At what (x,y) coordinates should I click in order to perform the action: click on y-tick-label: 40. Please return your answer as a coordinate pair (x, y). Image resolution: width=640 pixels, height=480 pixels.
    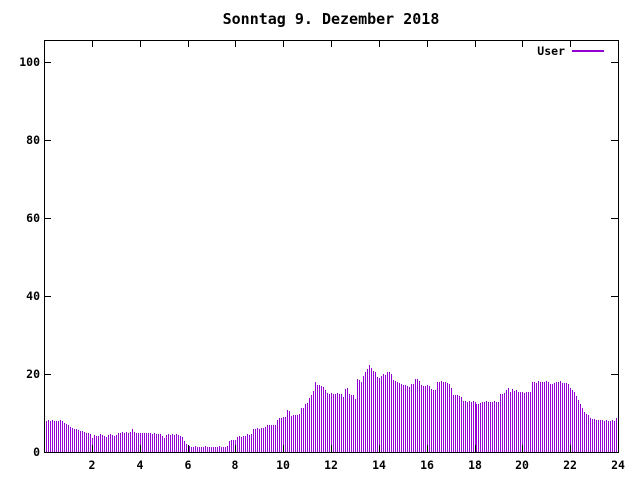
    Looking at the image, I should click on (33, 296).